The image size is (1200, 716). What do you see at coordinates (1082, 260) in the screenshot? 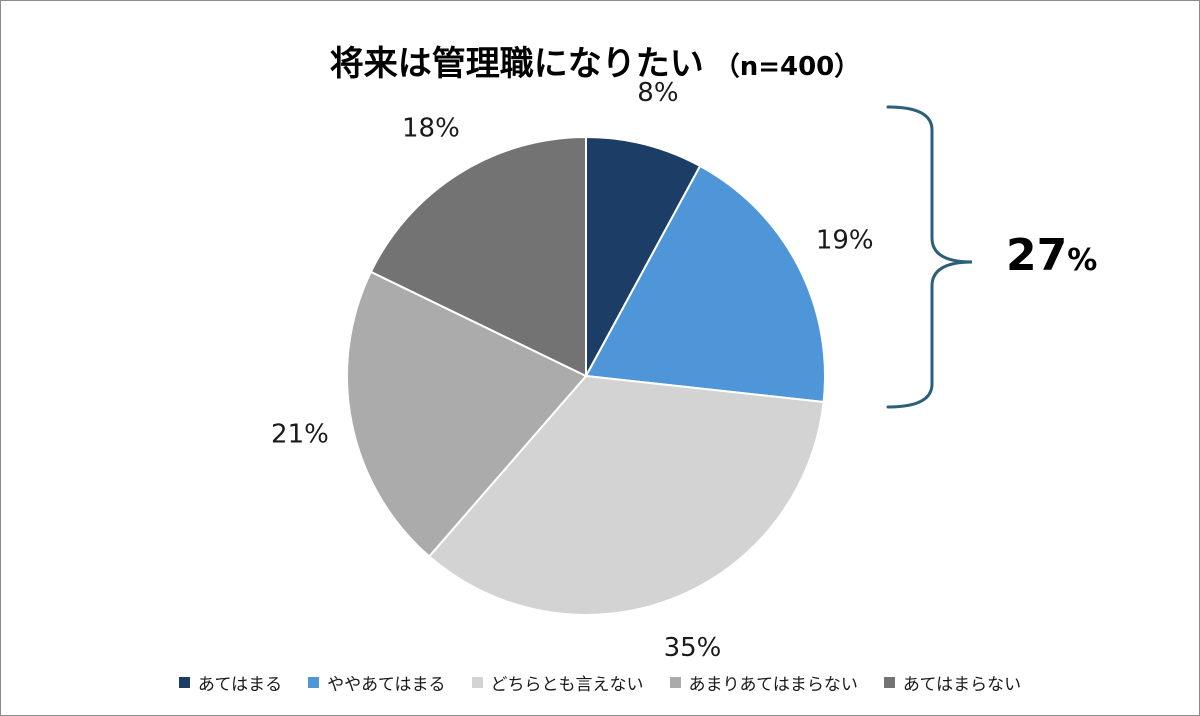
I see `bracket-total-unit: %` at bounding box center [1082, 260].